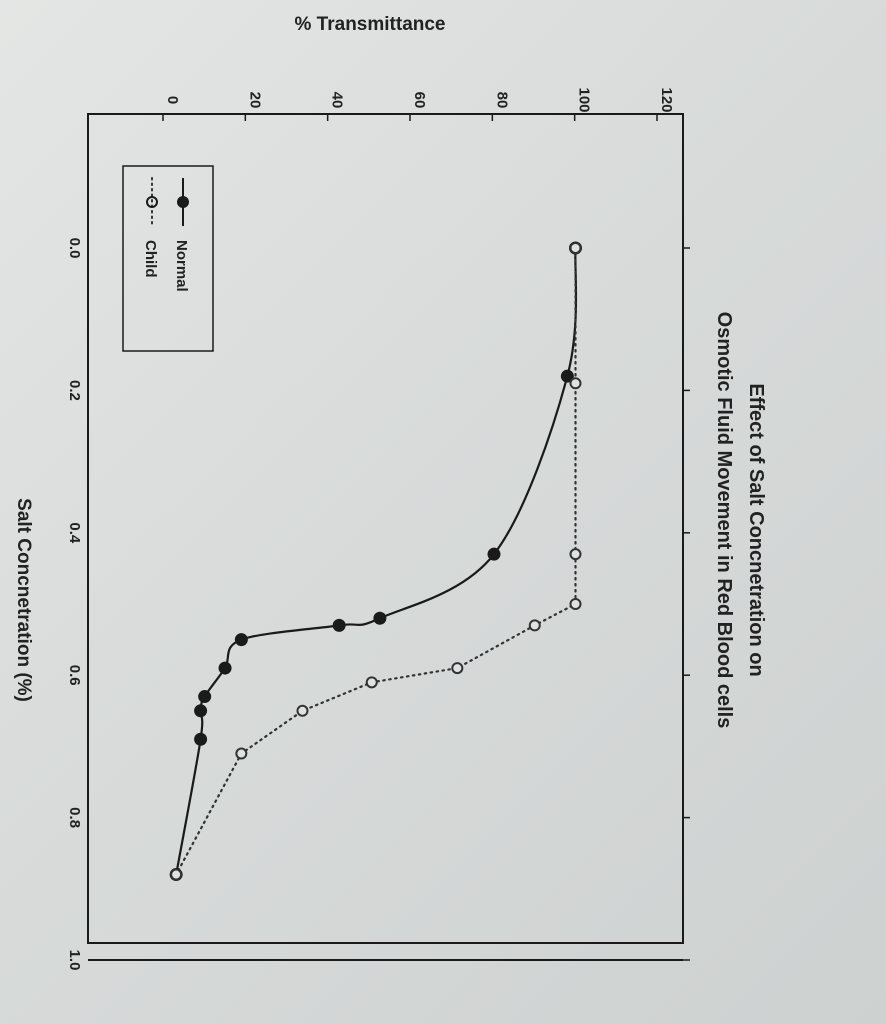 This screenshot has height=1024, width=886. Describe the element at coordinates (23, 600) in the screenshot. I see `x-axis-title: Salt Concnetration (%)` at that location.